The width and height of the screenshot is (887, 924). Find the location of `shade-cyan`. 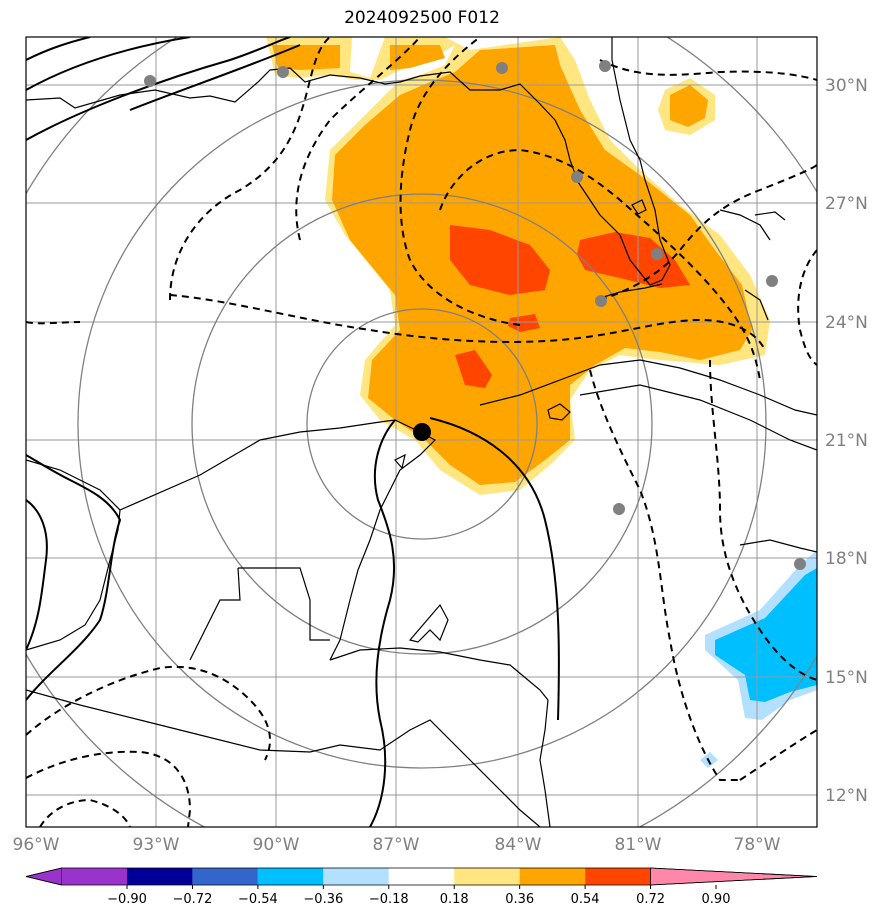

shade-cyan is located at coordinates (766, 635).